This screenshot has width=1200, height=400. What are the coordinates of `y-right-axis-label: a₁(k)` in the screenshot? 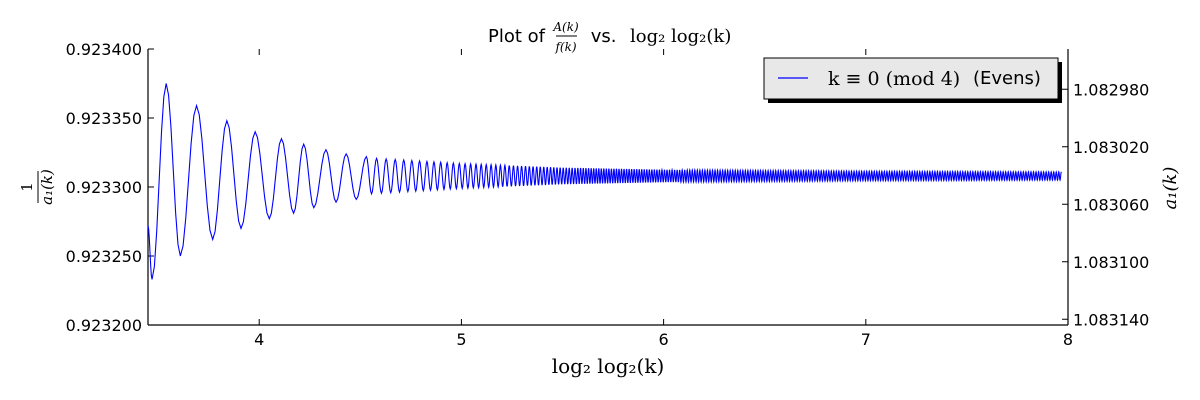 It's located at (1170, 188).